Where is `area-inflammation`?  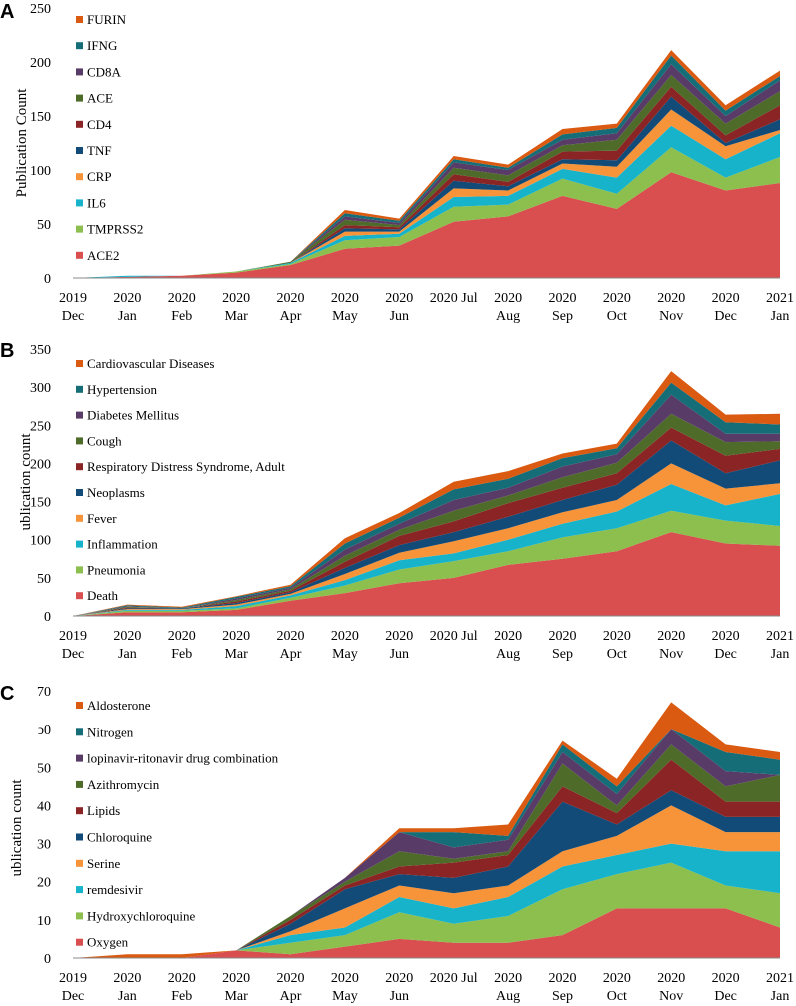 area-inflammation is located at coordinates (426, 550).